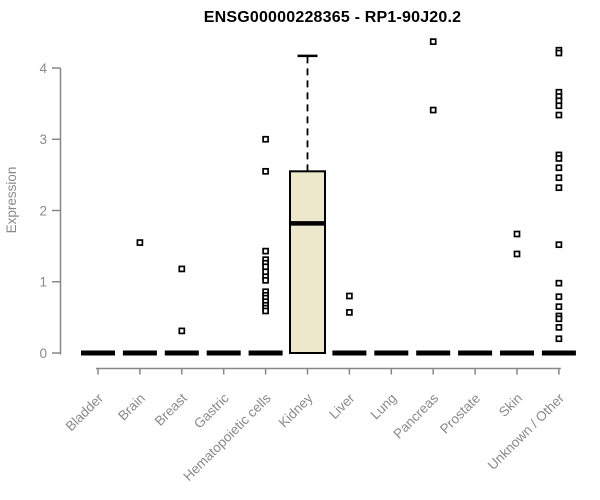 This screenshot has height=500, width=600. I want to click on x-tick-label: Kidney, so click(296, 410).